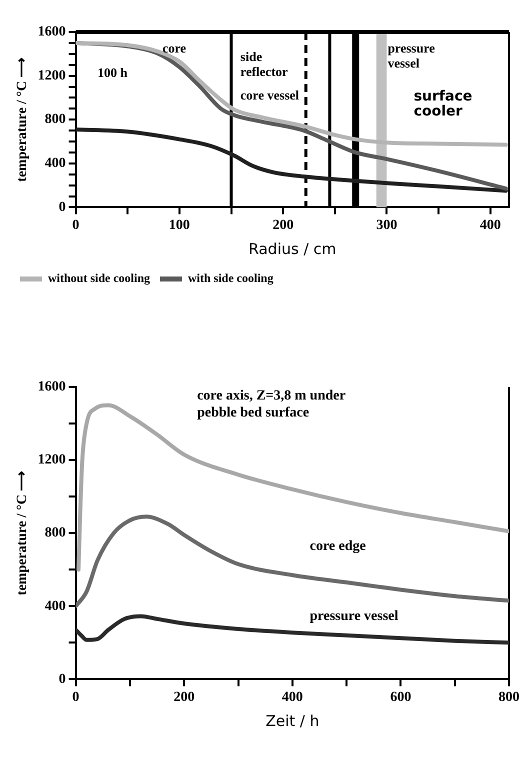 This screenshot has height=766, width=527. I want to click on annotation: core, so click(174, 48).